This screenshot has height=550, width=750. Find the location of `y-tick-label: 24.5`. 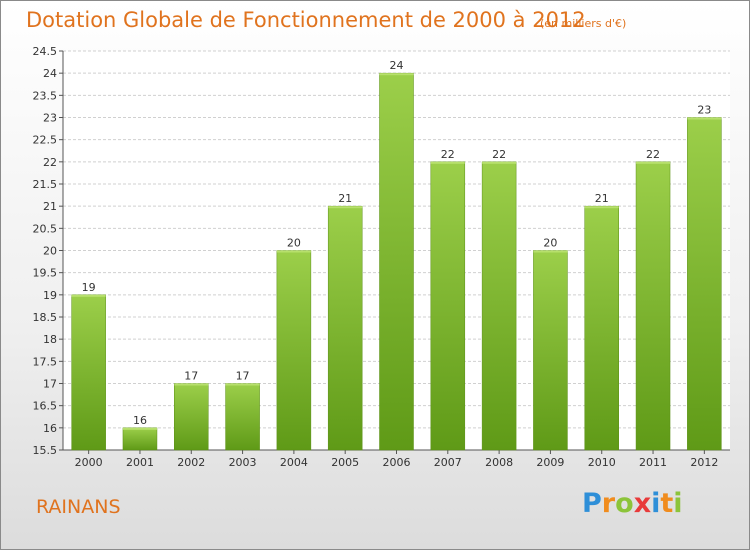

y-tick-label: 24.5 is located at coordinates (45, 51).